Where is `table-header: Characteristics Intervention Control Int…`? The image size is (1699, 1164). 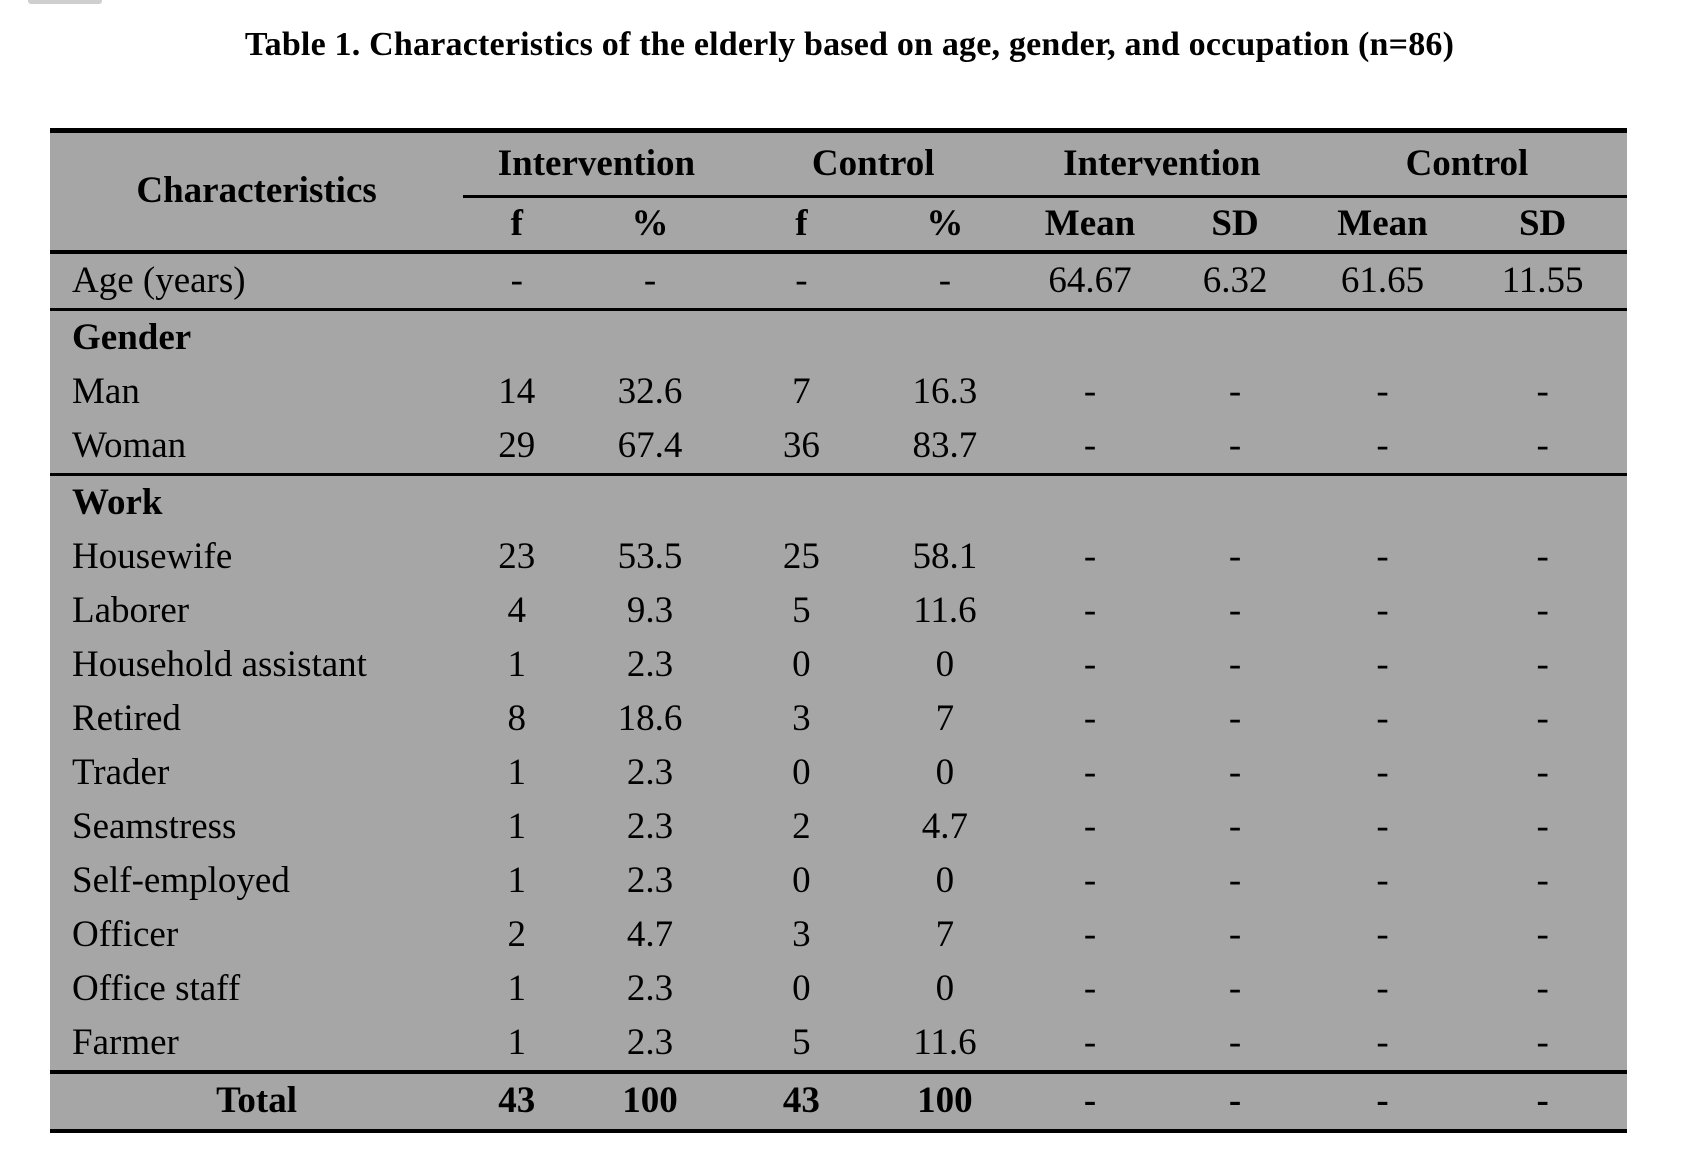
table-header: Characteristics Intervention Control Int… is located at coordinates (838, 192).